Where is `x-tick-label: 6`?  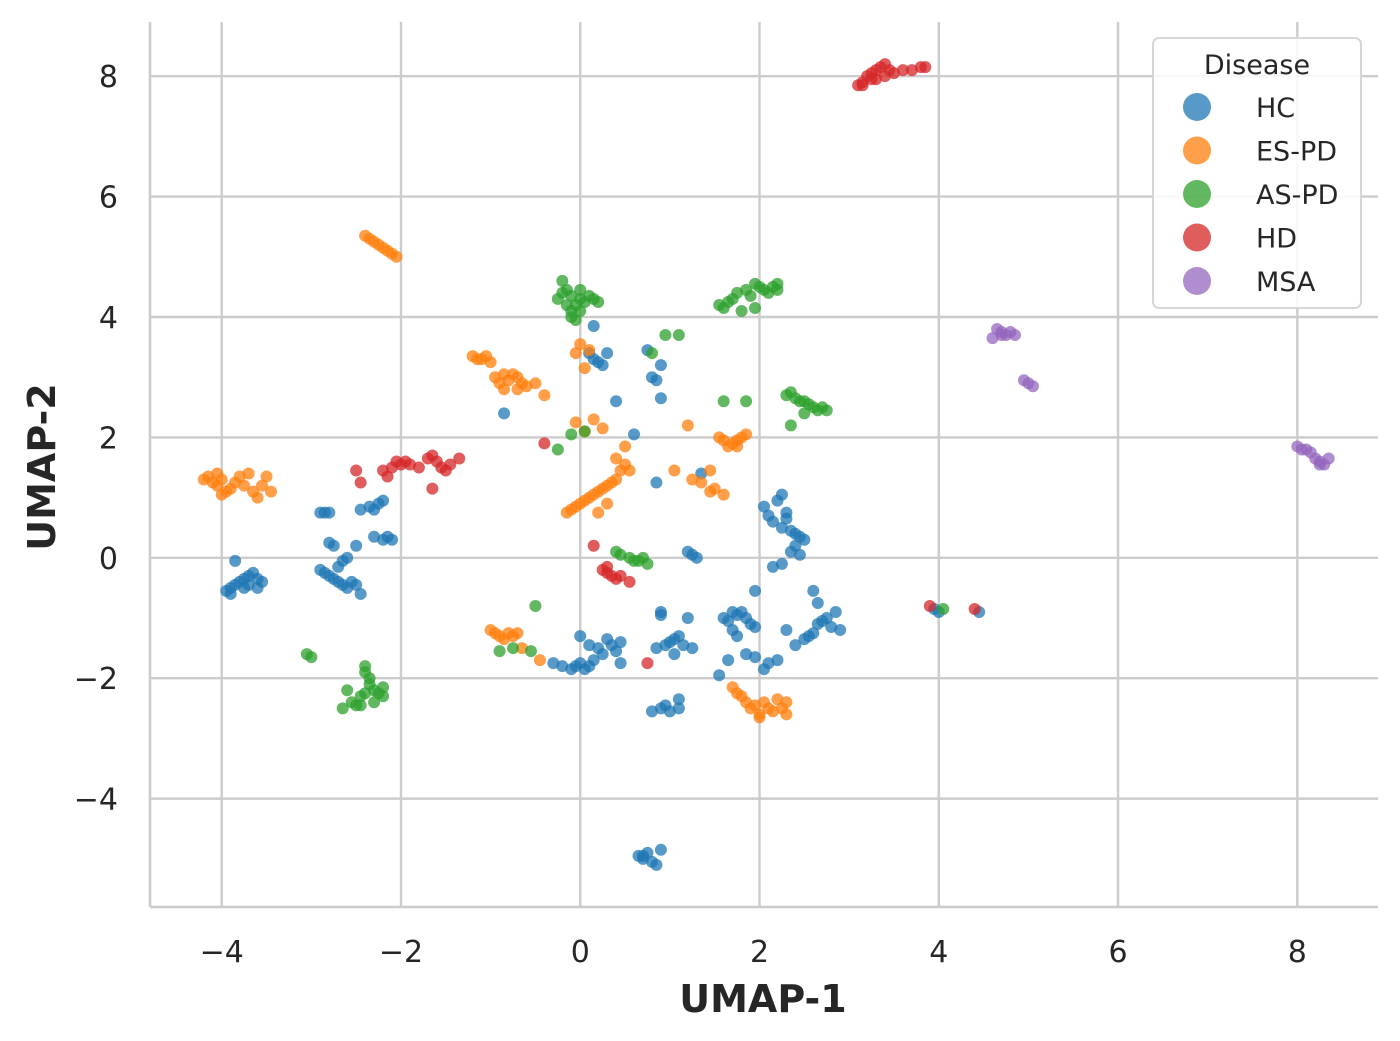 x-tick-label: 6 is located at coordinates (1118, 952).